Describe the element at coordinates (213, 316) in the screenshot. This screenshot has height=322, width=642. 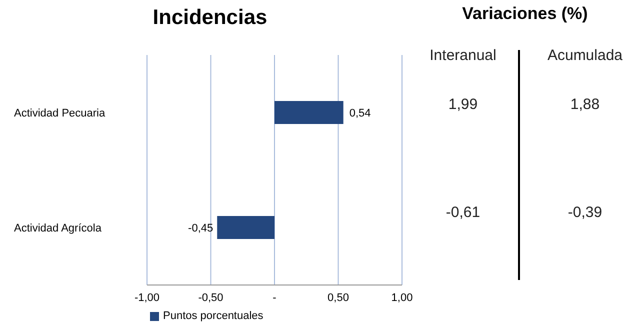
I see `legend-label: Puntos porcentuales` at that location.